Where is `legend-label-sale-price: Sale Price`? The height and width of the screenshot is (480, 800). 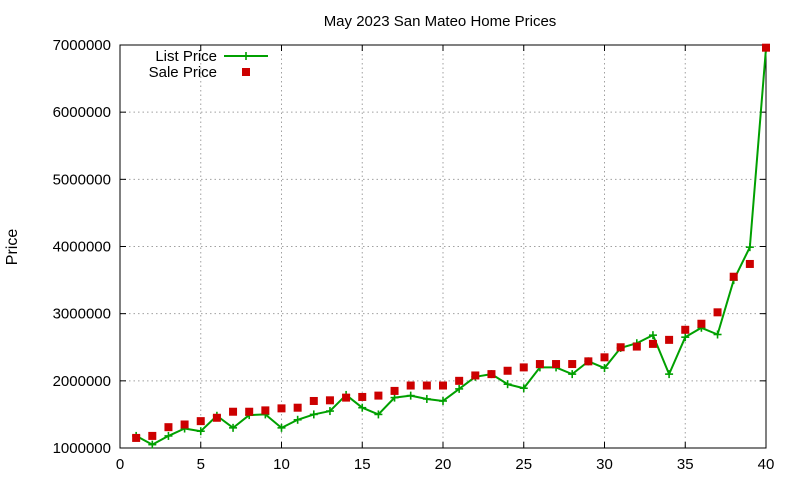 legend-label-sale-price: Sale Price is located at coordinates (183, 72).